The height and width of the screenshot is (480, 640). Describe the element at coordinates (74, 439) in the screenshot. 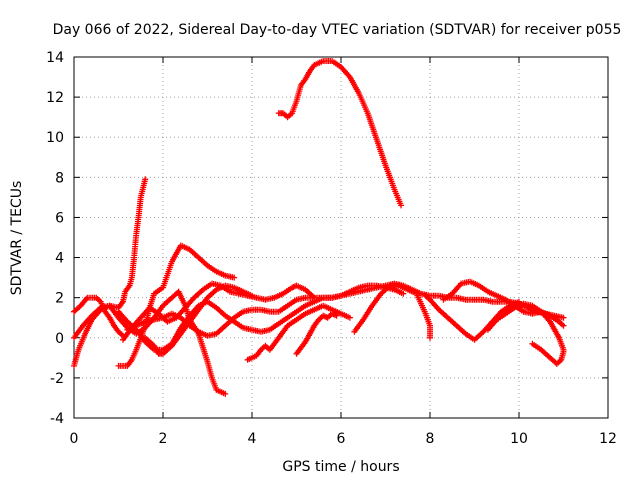

I see `x-tick-label: 0` at that location.